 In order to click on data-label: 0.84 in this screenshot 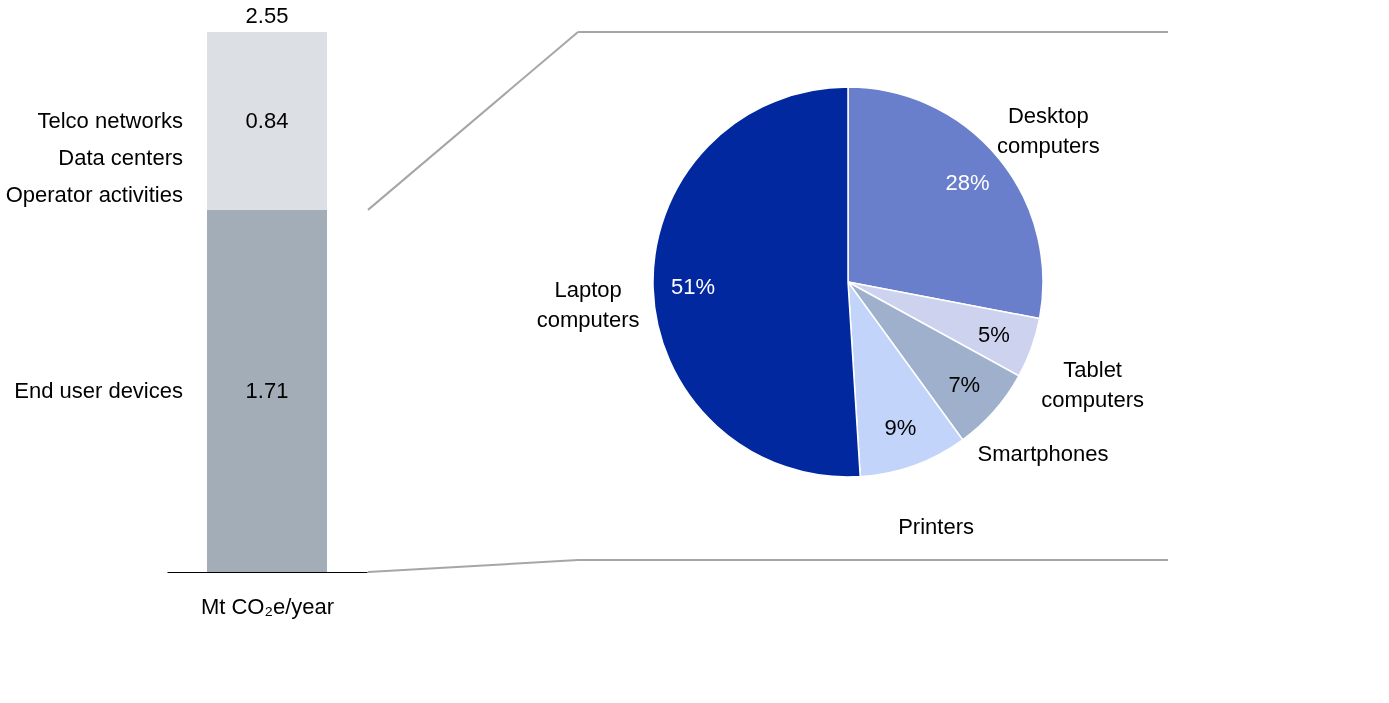, I will do `click(267, 120)`.